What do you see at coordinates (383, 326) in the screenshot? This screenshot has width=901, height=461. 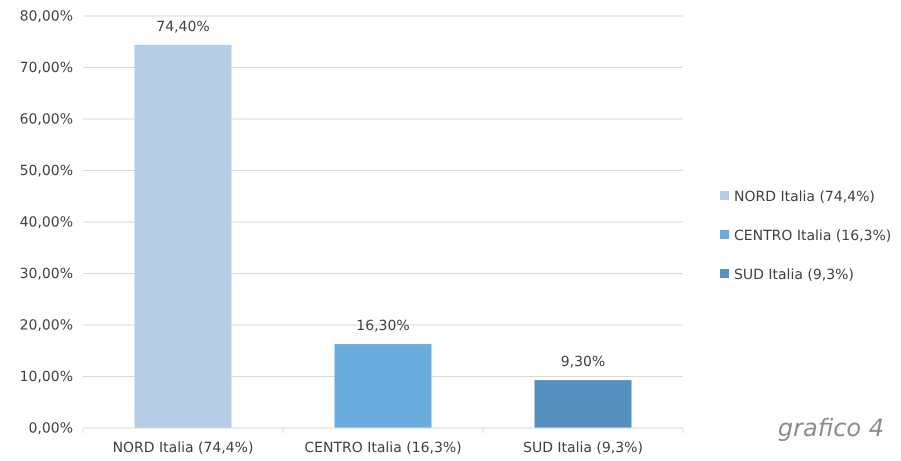 I see `data-label: 16,30%` at bounding box center [383, 326].